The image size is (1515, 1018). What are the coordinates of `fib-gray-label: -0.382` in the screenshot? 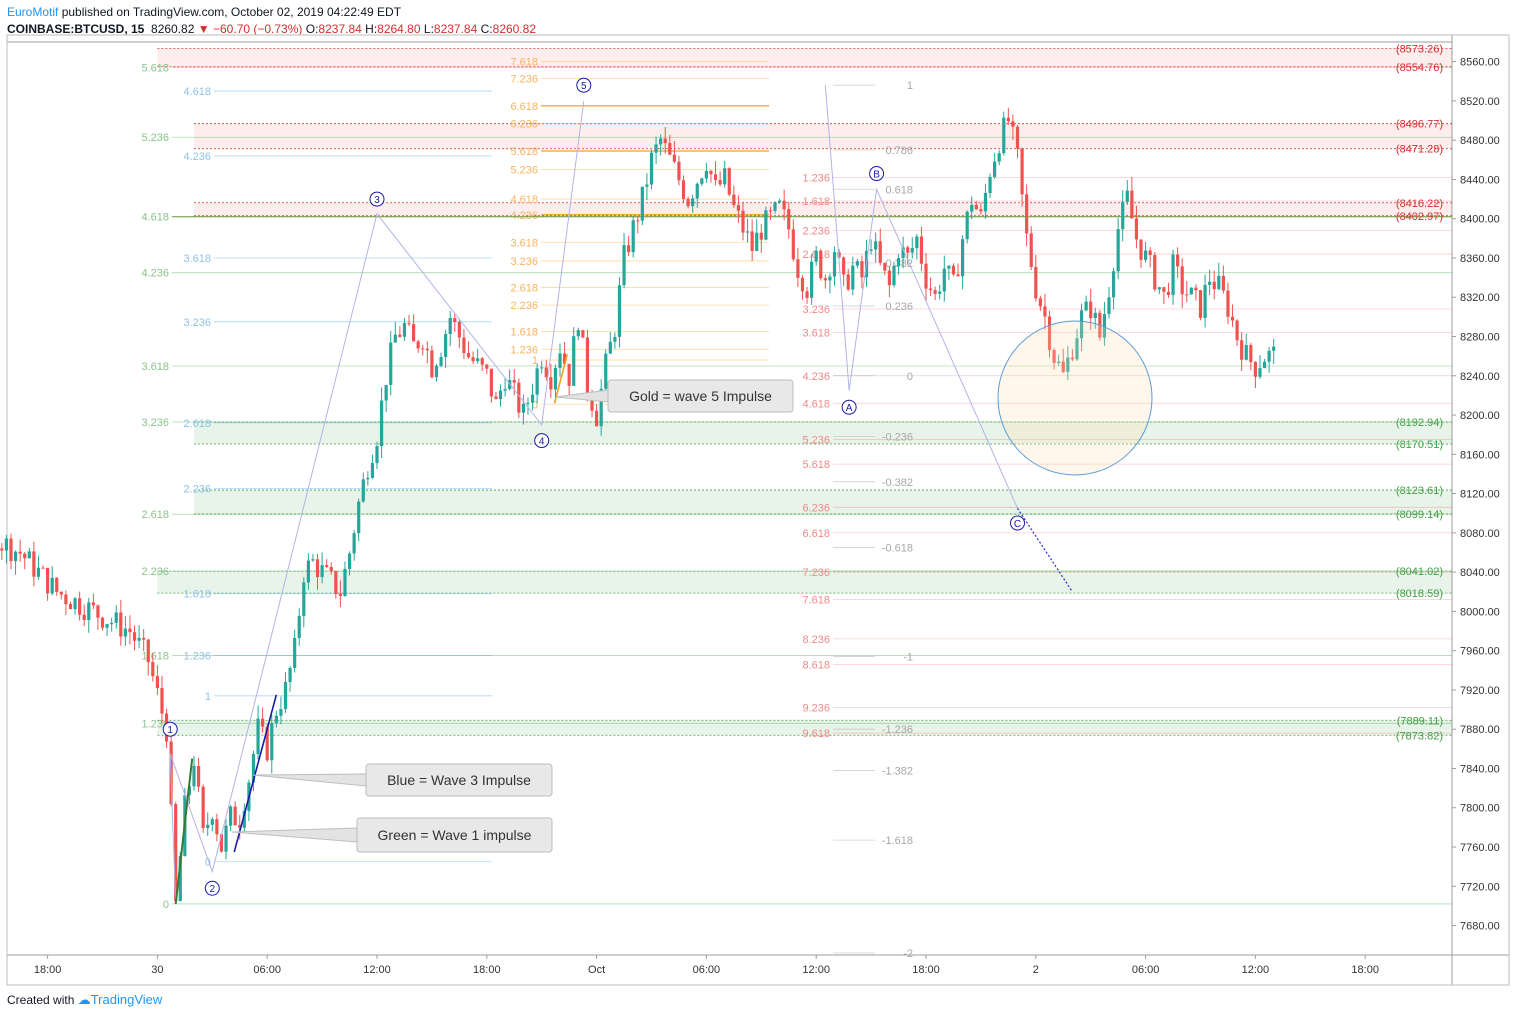 It's located at (897, 483).